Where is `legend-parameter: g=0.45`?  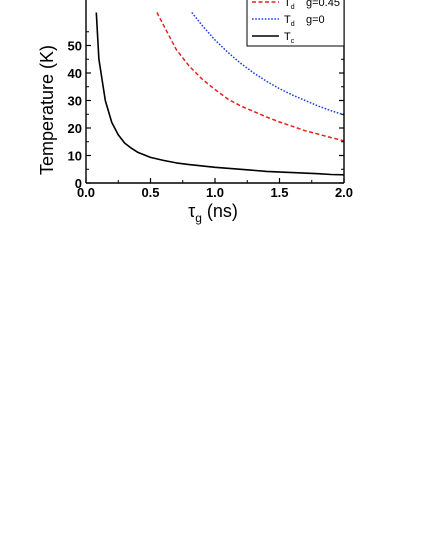 legend-parameter: g=0.45 is located at coordinates (323, 4).